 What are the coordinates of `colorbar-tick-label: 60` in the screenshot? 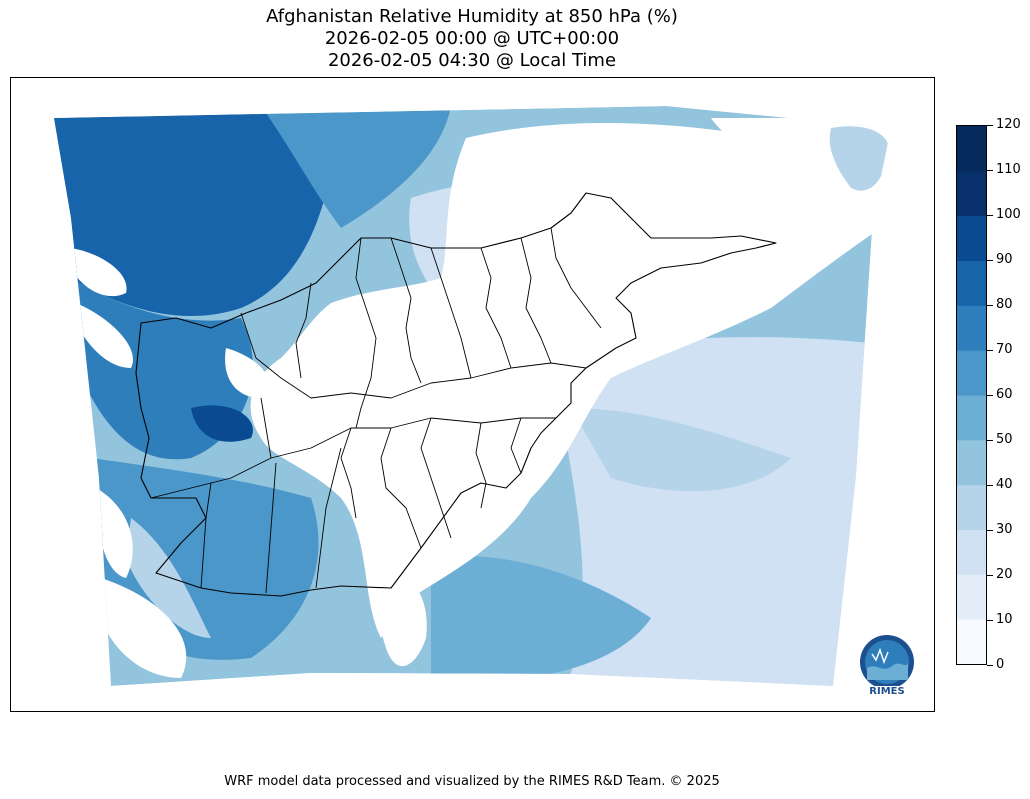 It's located at (1004, 394).